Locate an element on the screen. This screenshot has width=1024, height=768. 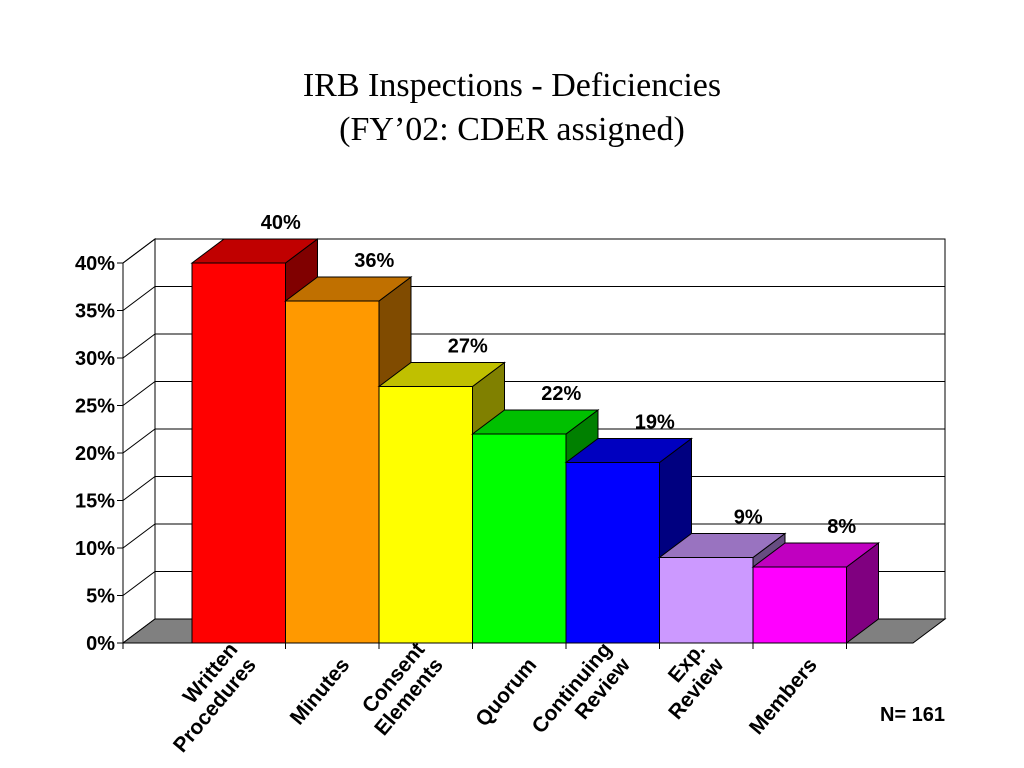
y-tick-label: 25% is located at coordinates (95, 407).